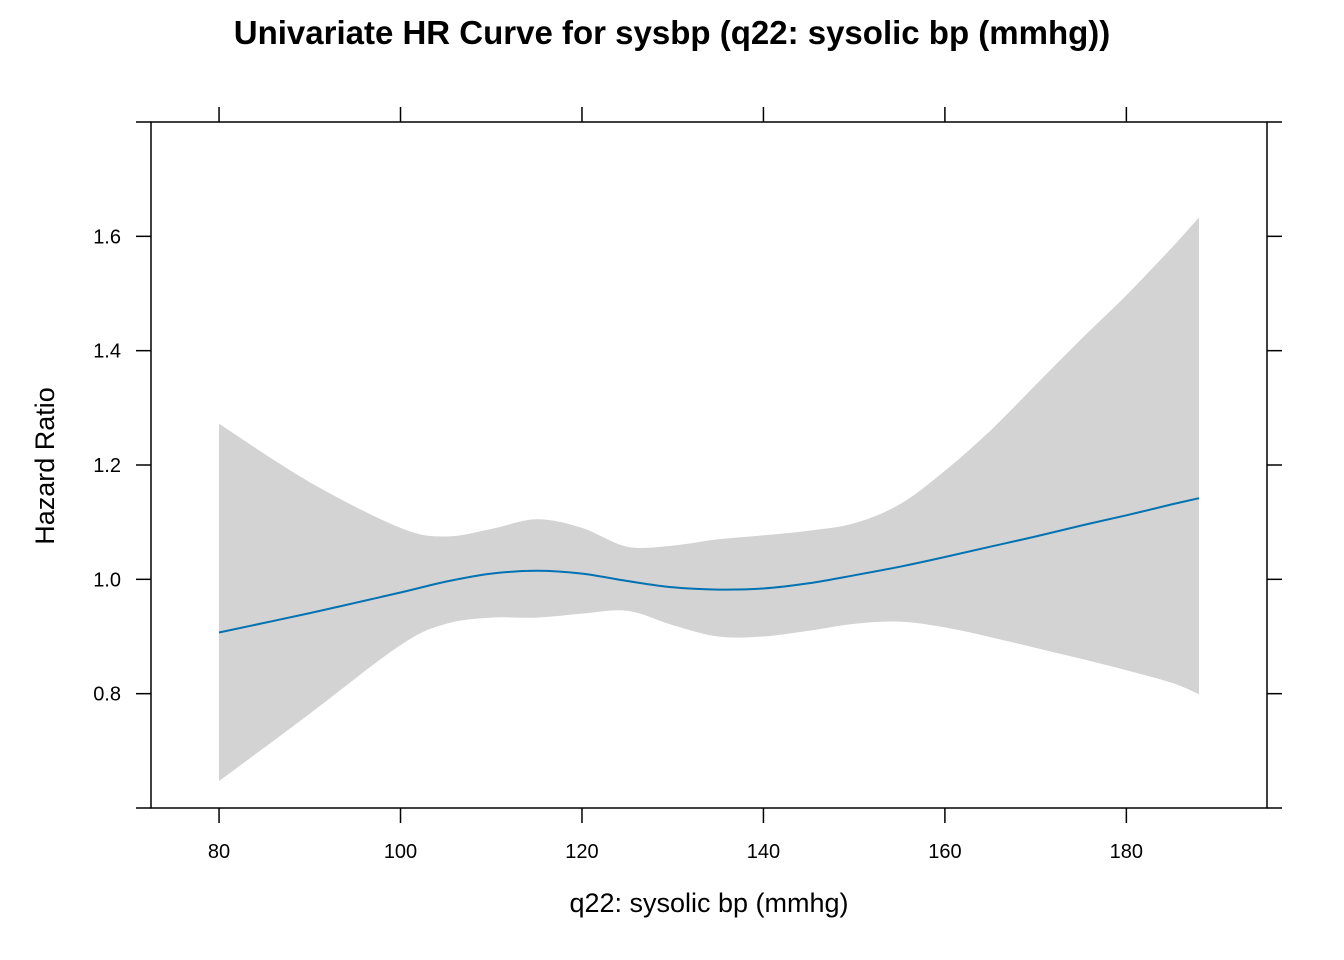  I want to click on y-tick-label: 0.8, so click(107, 695).